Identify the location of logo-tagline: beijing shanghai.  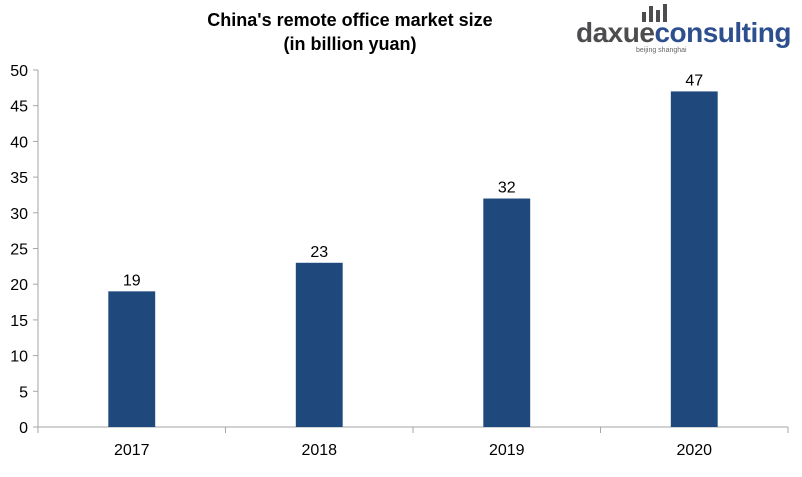
(661, 50).